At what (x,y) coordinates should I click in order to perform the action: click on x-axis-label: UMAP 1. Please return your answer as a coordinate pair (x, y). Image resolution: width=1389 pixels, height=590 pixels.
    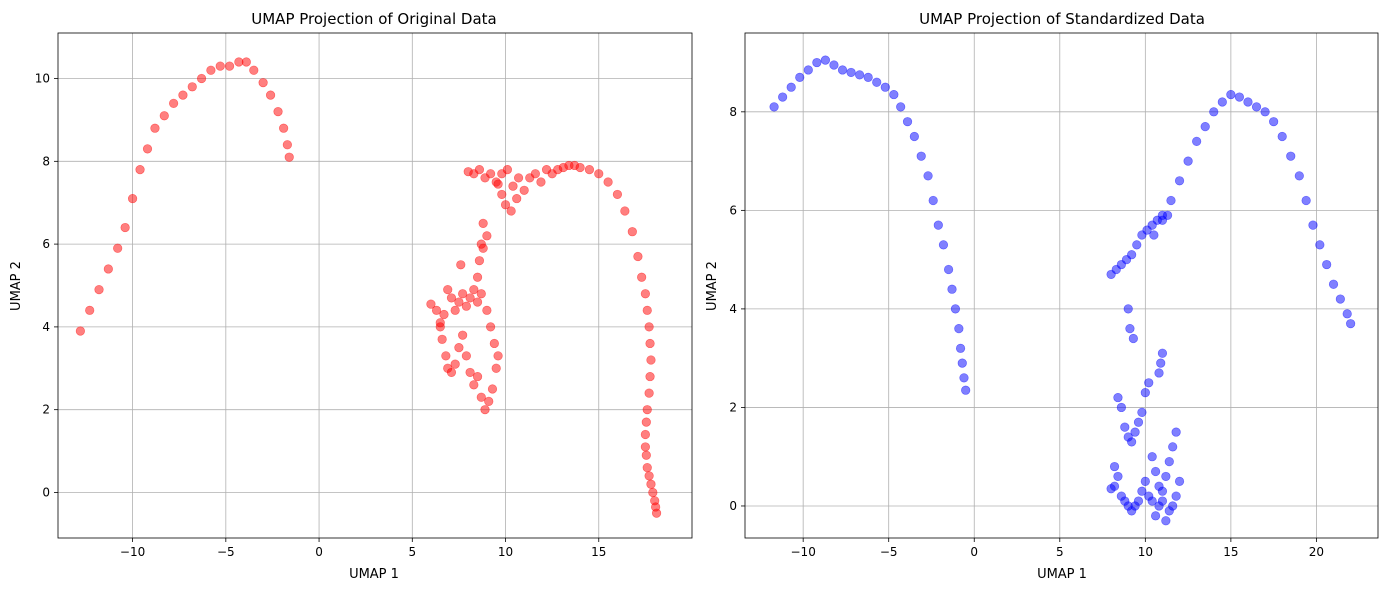
    Looking at the image, I should click on (374, 574).